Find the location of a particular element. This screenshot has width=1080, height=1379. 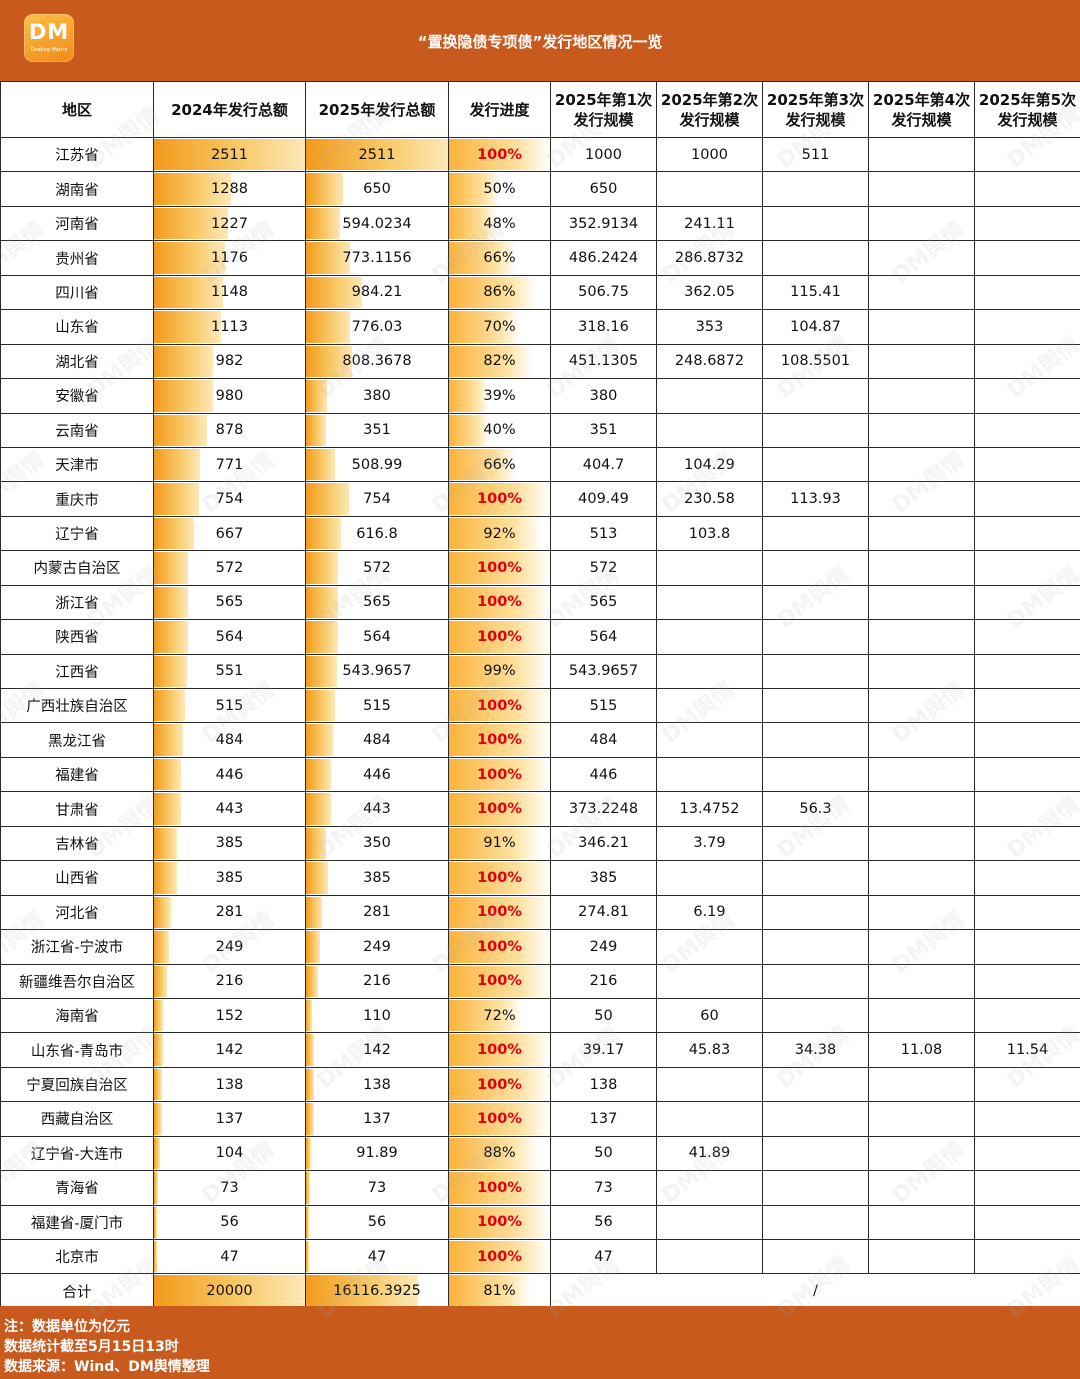

total-2025-cell: 56 is located at coordinates (377, 1222).